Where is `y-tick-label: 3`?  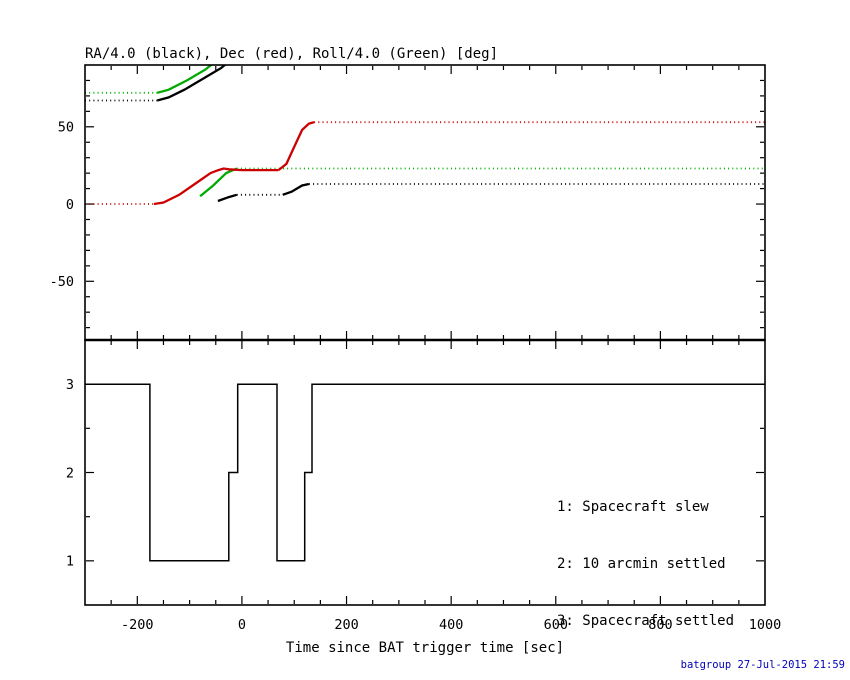
y-tick-label: 3 is located at coordinates (70, 385).